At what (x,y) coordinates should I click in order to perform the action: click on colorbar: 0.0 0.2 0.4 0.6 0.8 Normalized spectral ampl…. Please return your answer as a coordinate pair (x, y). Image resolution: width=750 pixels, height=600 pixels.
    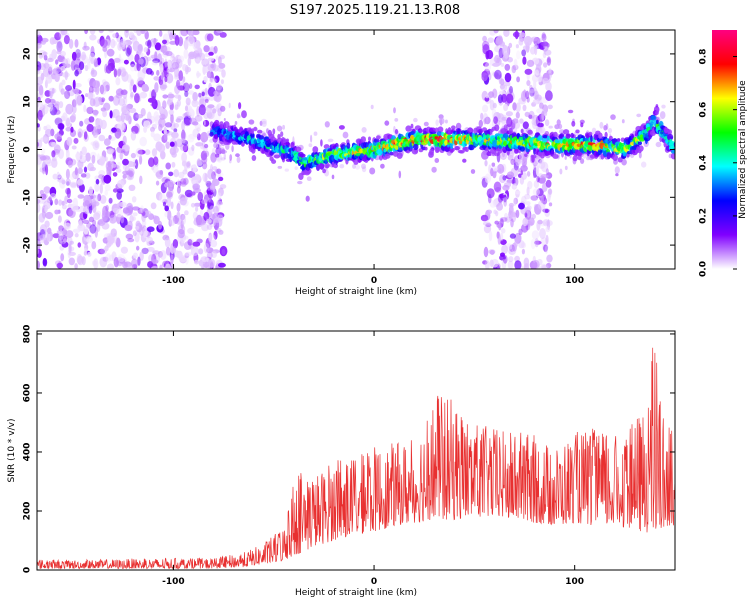
    Looking at the image, I should click on (723, 153).